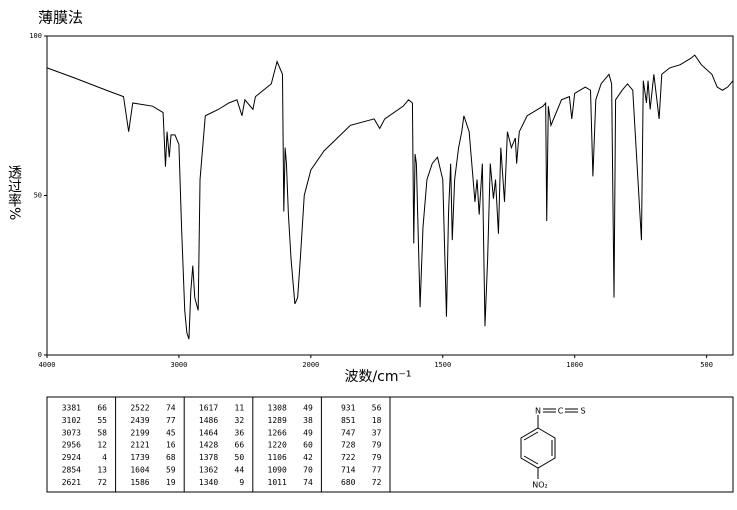 This screenshot has width=737, height=510. Describe the element at coordinates (139, 470) in the screenshot. I see `table-wavenumber: 1604` at that location.